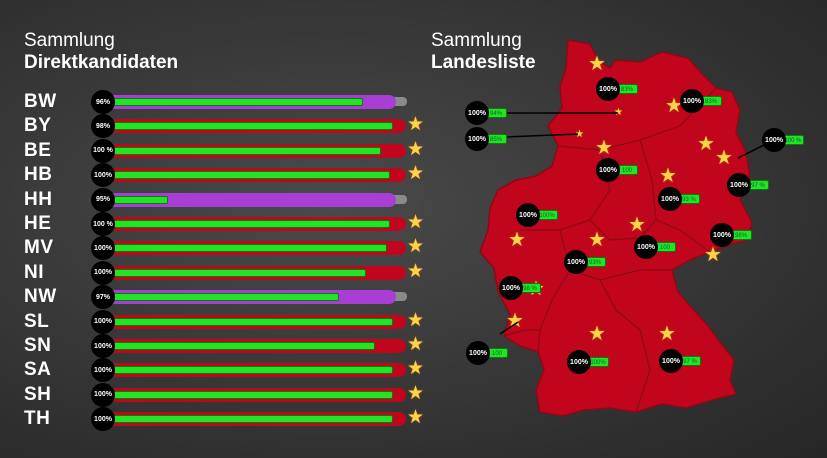 The width and height of the screenshot is (827, 458). What do you see at coordinates (224, 248) in the screenshot?
I see `state-row-mv: MV 100% ★` at bounding box center [224, 248].